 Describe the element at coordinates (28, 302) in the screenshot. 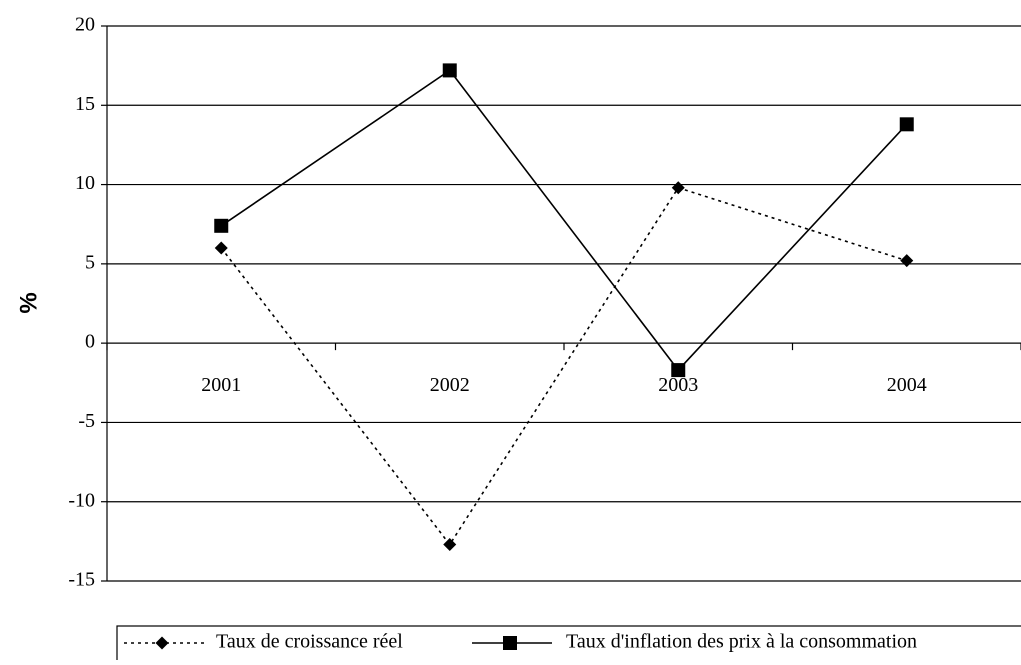

I see `y-axis-label: %` at that location.